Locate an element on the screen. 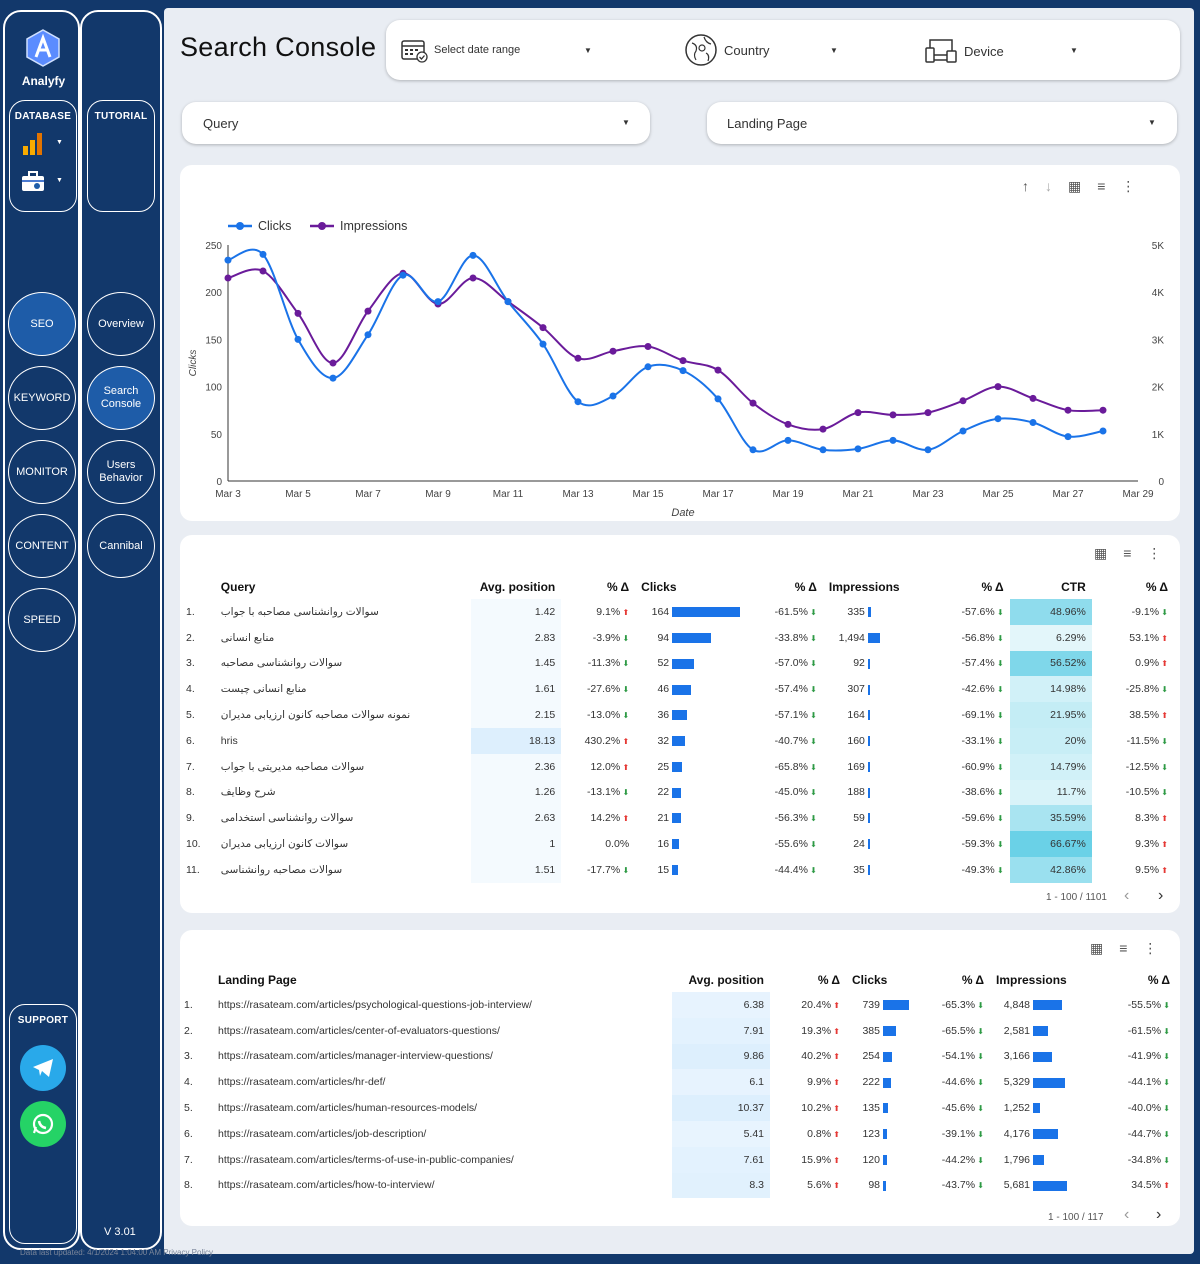  tutorial-label: TUTORIAL is located at coordinates (121, 116).